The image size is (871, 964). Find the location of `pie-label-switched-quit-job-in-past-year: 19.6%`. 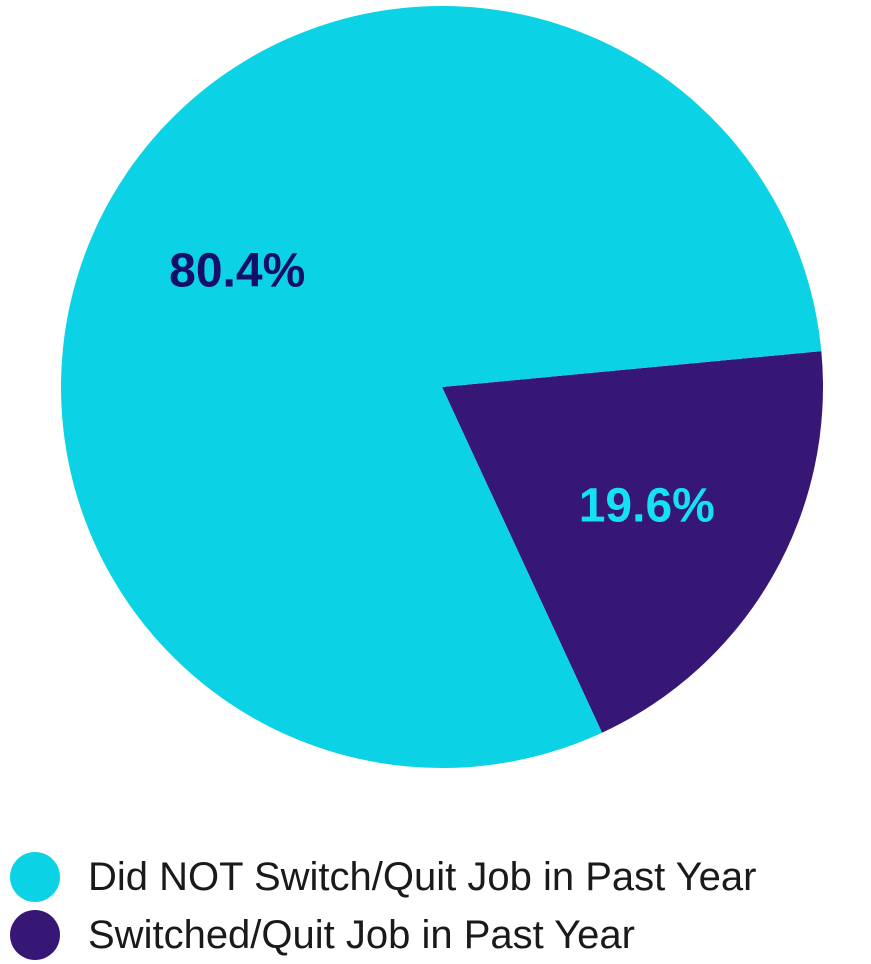

pie-label-switched-quit-job-in-past-year: 19.6% is located at coordinates (647, 506).